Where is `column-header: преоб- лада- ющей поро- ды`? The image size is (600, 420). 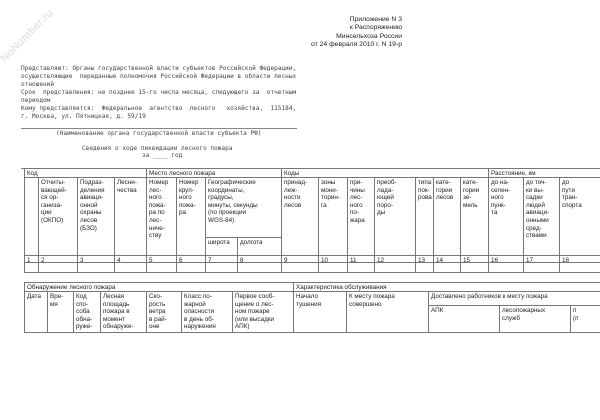 column-header: преоб- лада- ющей поро- ды is located at coordinates (395, 216).